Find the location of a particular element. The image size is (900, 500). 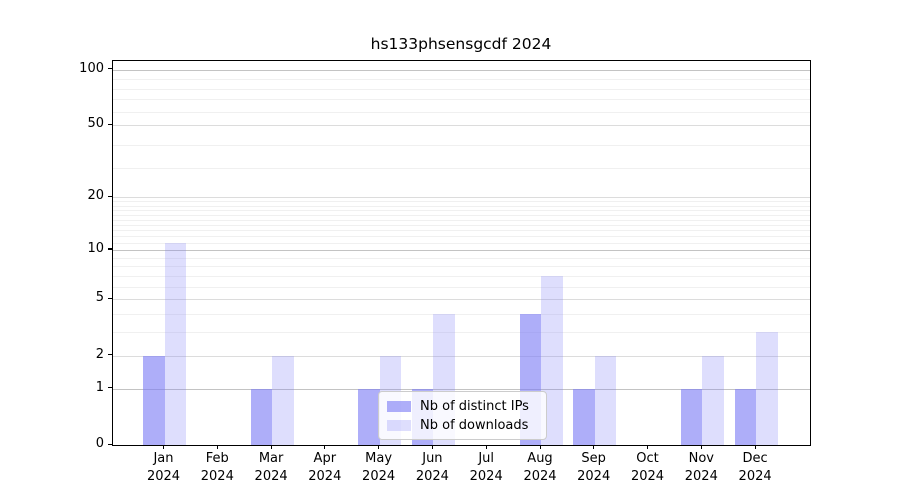

bar-downloads-dec is located at coordinates (767, 388).